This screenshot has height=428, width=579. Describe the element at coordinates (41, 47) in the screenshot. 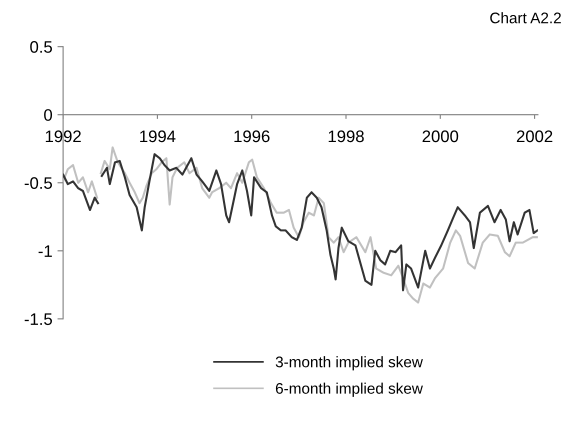

I see `y-tick-label: 0.5` at that location.